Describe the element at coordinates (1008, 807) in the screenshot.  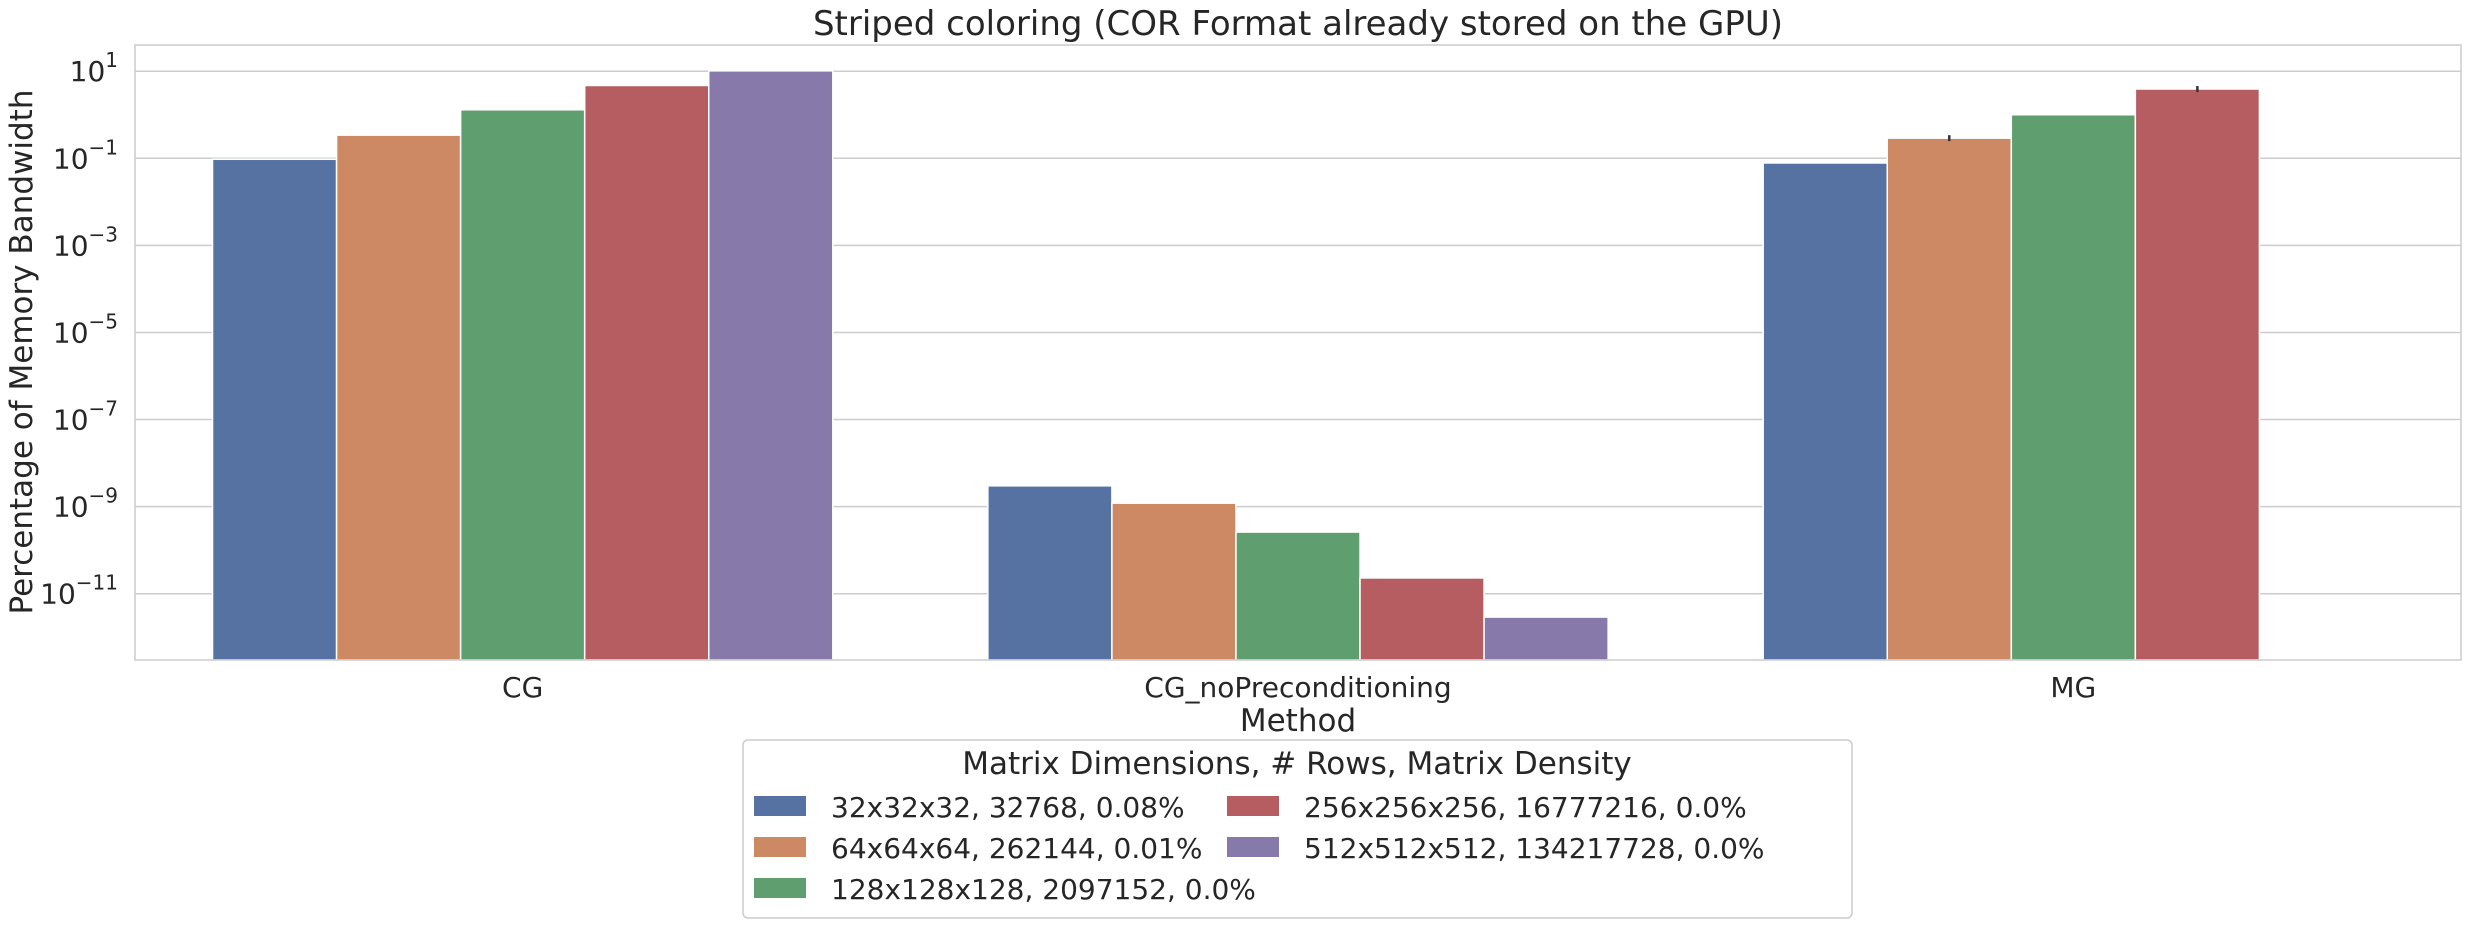
I see `legend-label: 32x32x32, 32768, 0.08%` at that location.